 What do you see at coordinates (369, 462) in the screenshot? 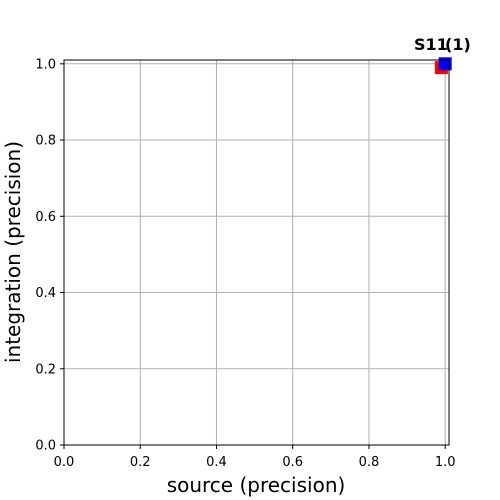
I see `x-tick-label: 0.8` at bounding box center [369, 462].